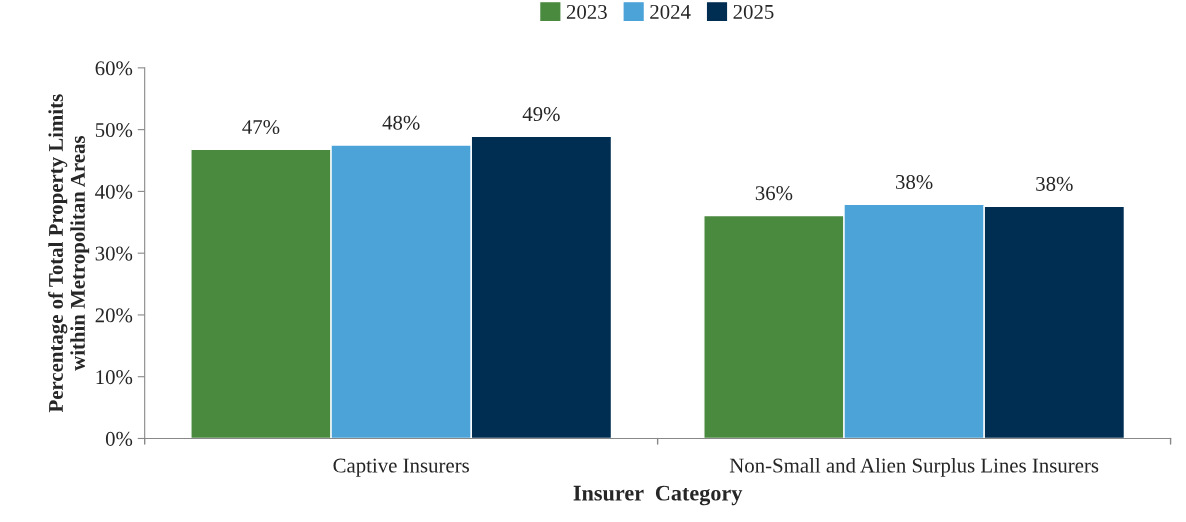 This screenshot has width=1186, height=522. I want to click on data-label: 49%, so click(541, 114).